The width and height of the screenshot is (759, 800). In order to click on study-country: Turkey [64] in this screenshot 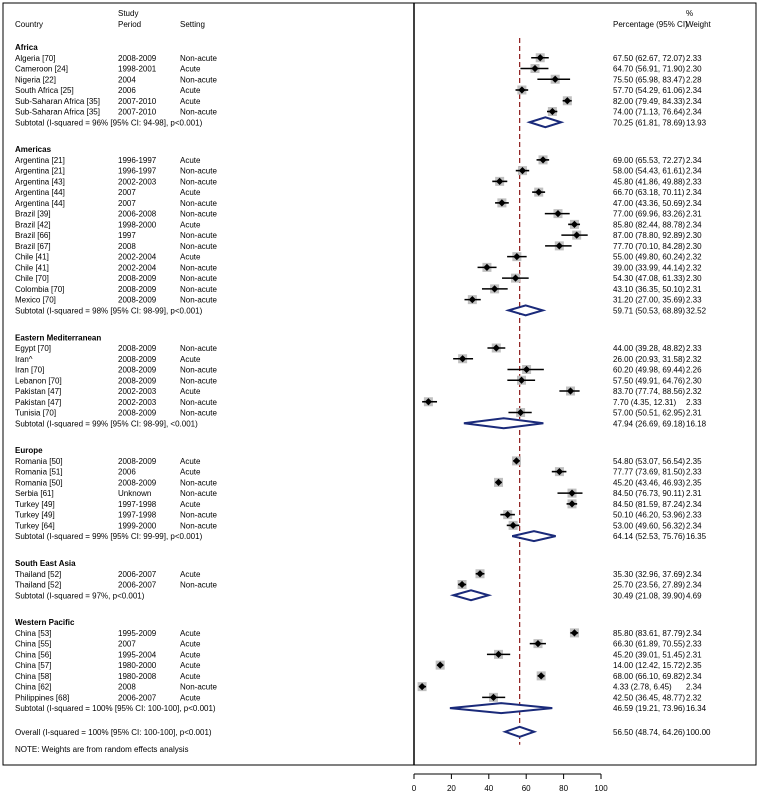, I will do `click(35, 525)`.